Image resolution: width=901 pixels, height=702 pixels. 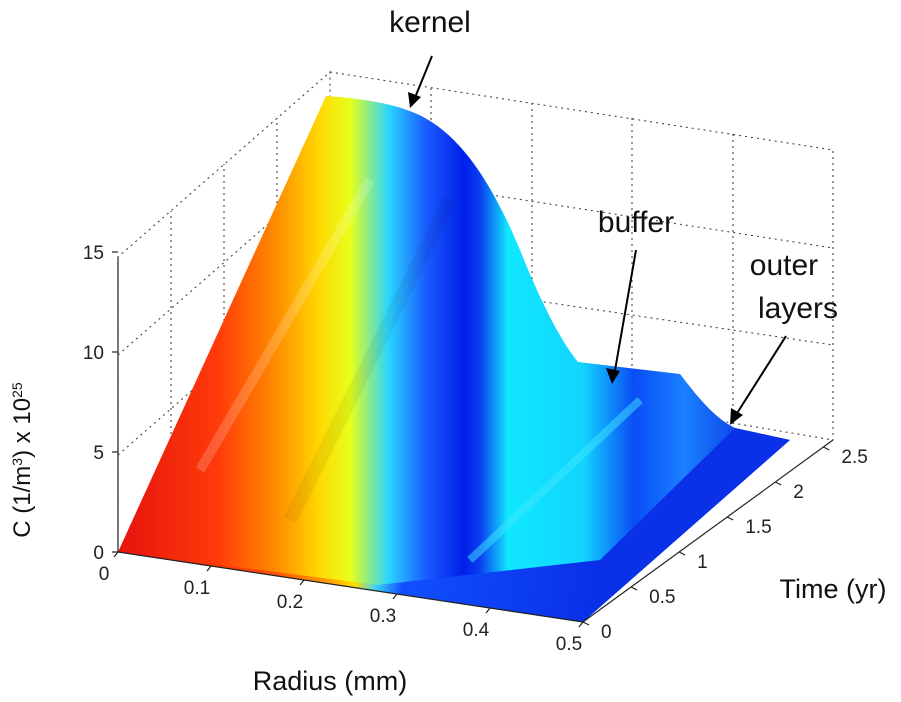 What do you see at coordinates (784, 265) in the screenshot?
I see `annotation-outer: outer` at bounding box center [784, 265].